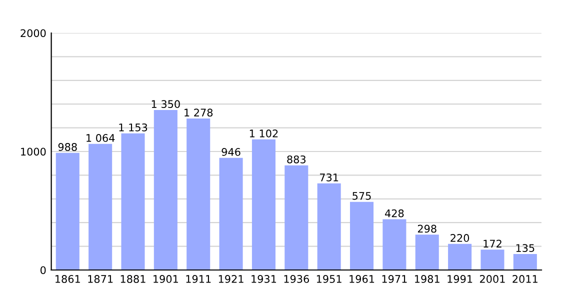 This screenshot has width=570, height=300. What do you see at coordinates (460, 238) in the screenshot?
I see `data-label: 220` at bounding box center [460, 238].